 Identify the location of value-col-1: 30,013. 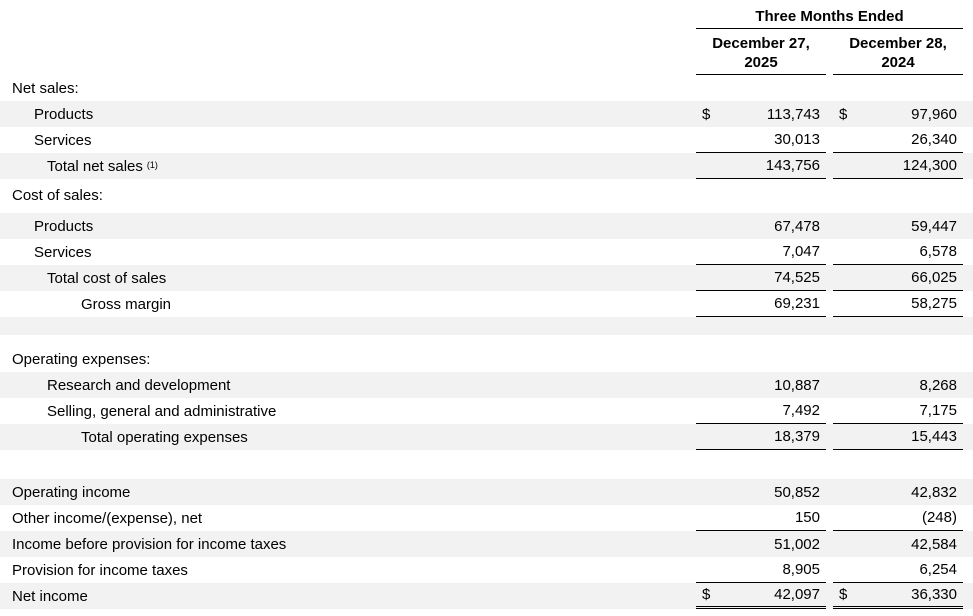
(761, 140).